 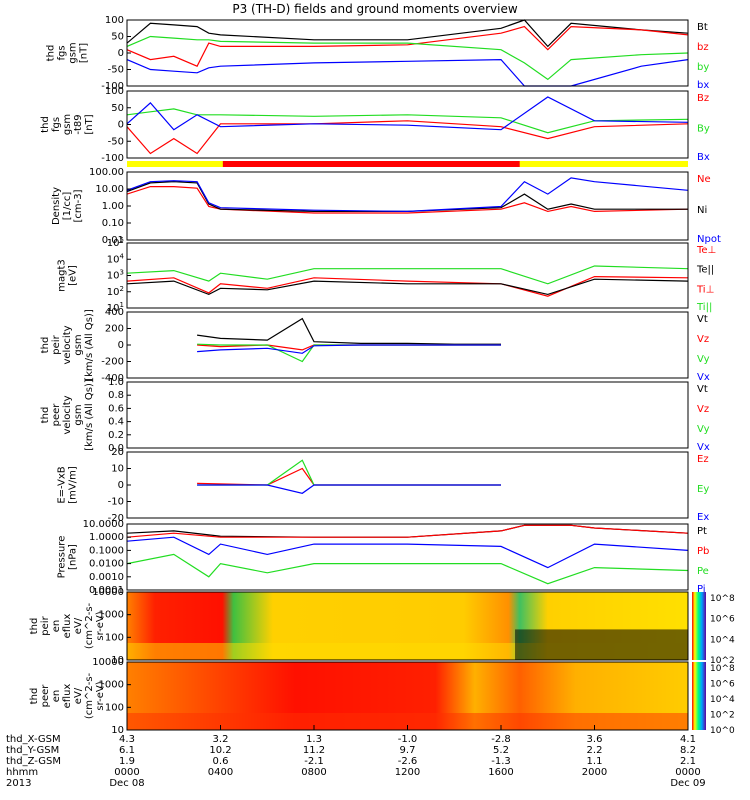 What do you see at coordinates (408, 750) in the screenshot?
I see `x-axis-tick-value: 9.7` at bounding box center [408, 750].